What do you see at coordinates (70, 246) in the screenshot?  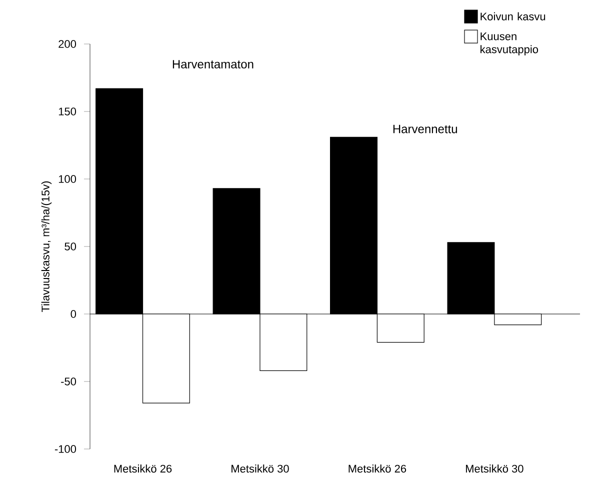 I see `y-tick-label: 50` at bounding box center [70, 246].